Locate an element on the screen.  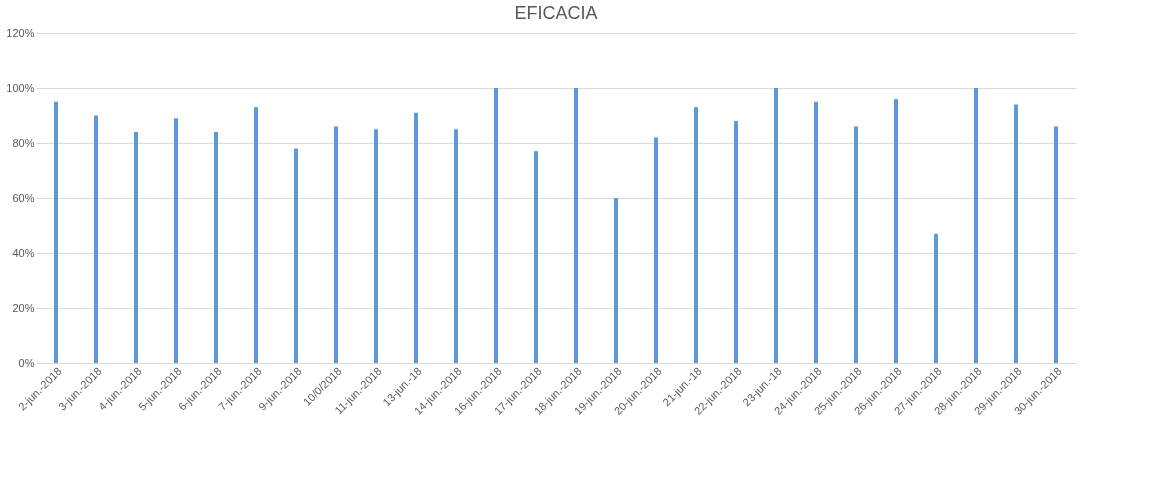
y-tick-label: 60% is located at coordinates (23, 197).